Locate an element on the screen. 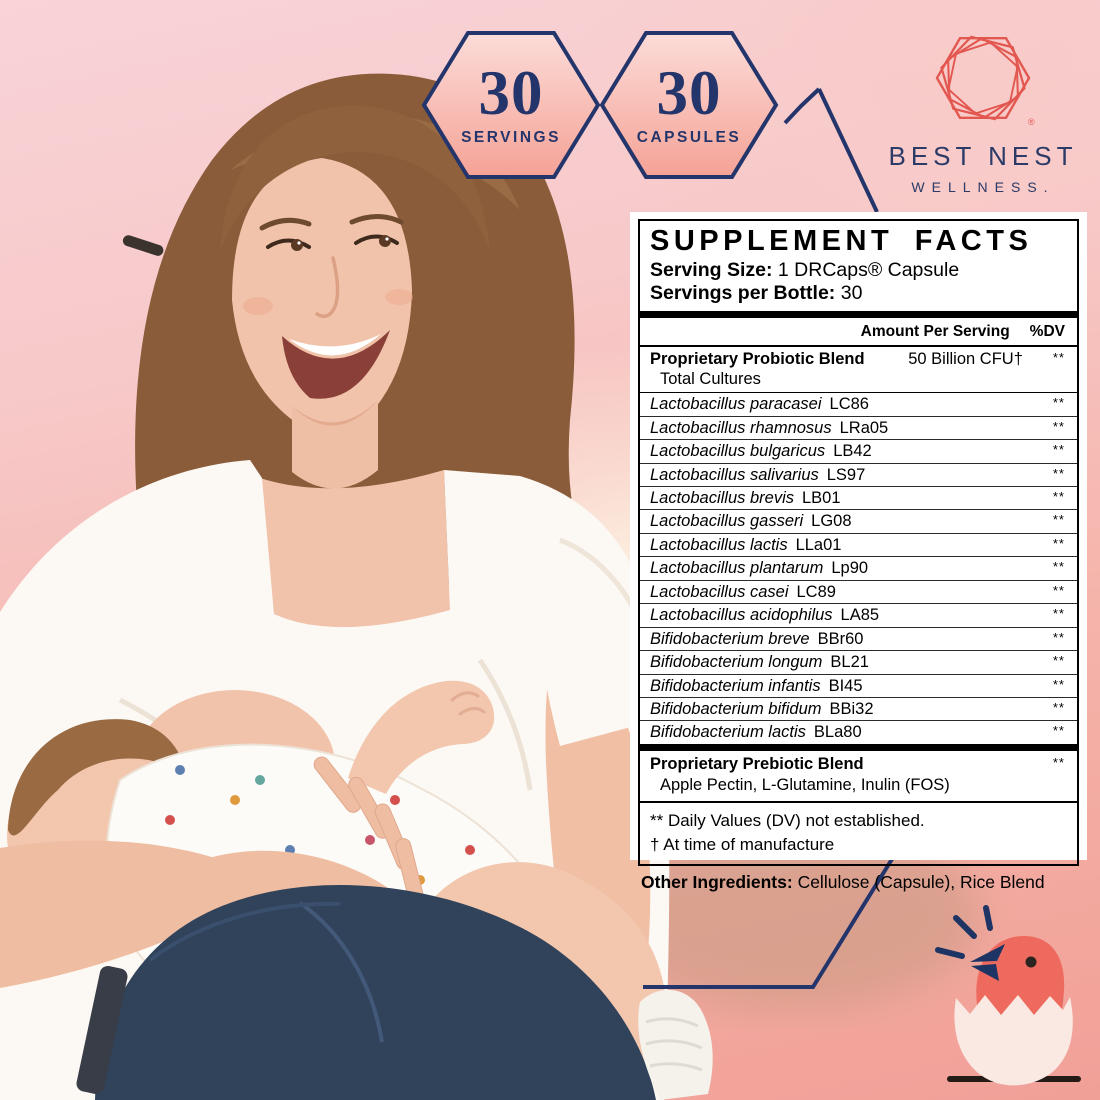 This screenshot has height=1100, width=1100. strain-row: Bifidobacterium breve BBr60 ** is located at coordinates (858, 640).